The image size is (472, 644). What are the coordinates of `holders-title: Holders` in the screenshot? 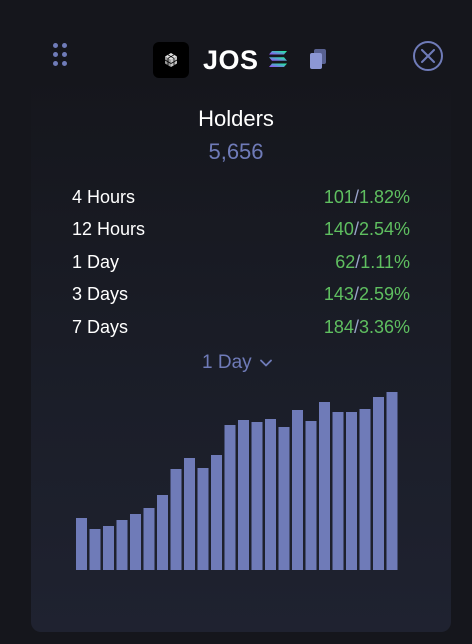 It's located at (236, 118).